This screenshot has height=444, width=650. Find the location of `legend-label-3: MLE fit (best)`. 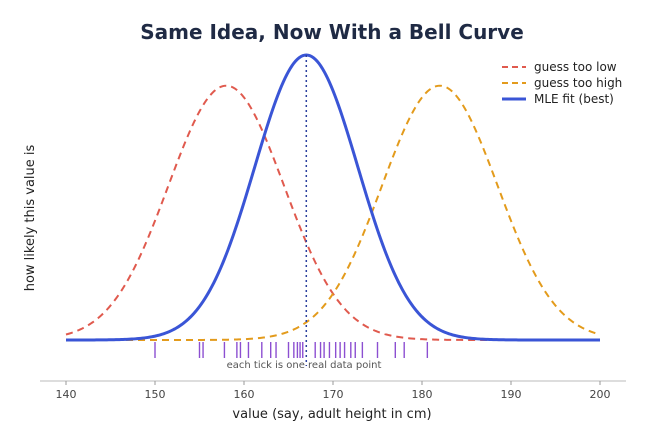

legend-label-3: MLE fit (best) is located at coordinates (574, 99).